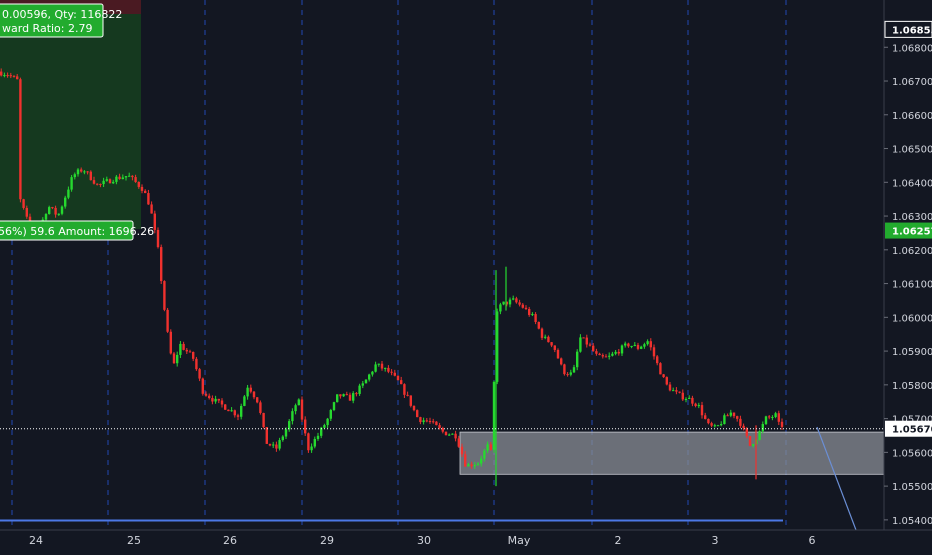  Describe the element at coordinates (912, 386) in the screenshot. I see `y-tick-label: 1.05800` at that location.